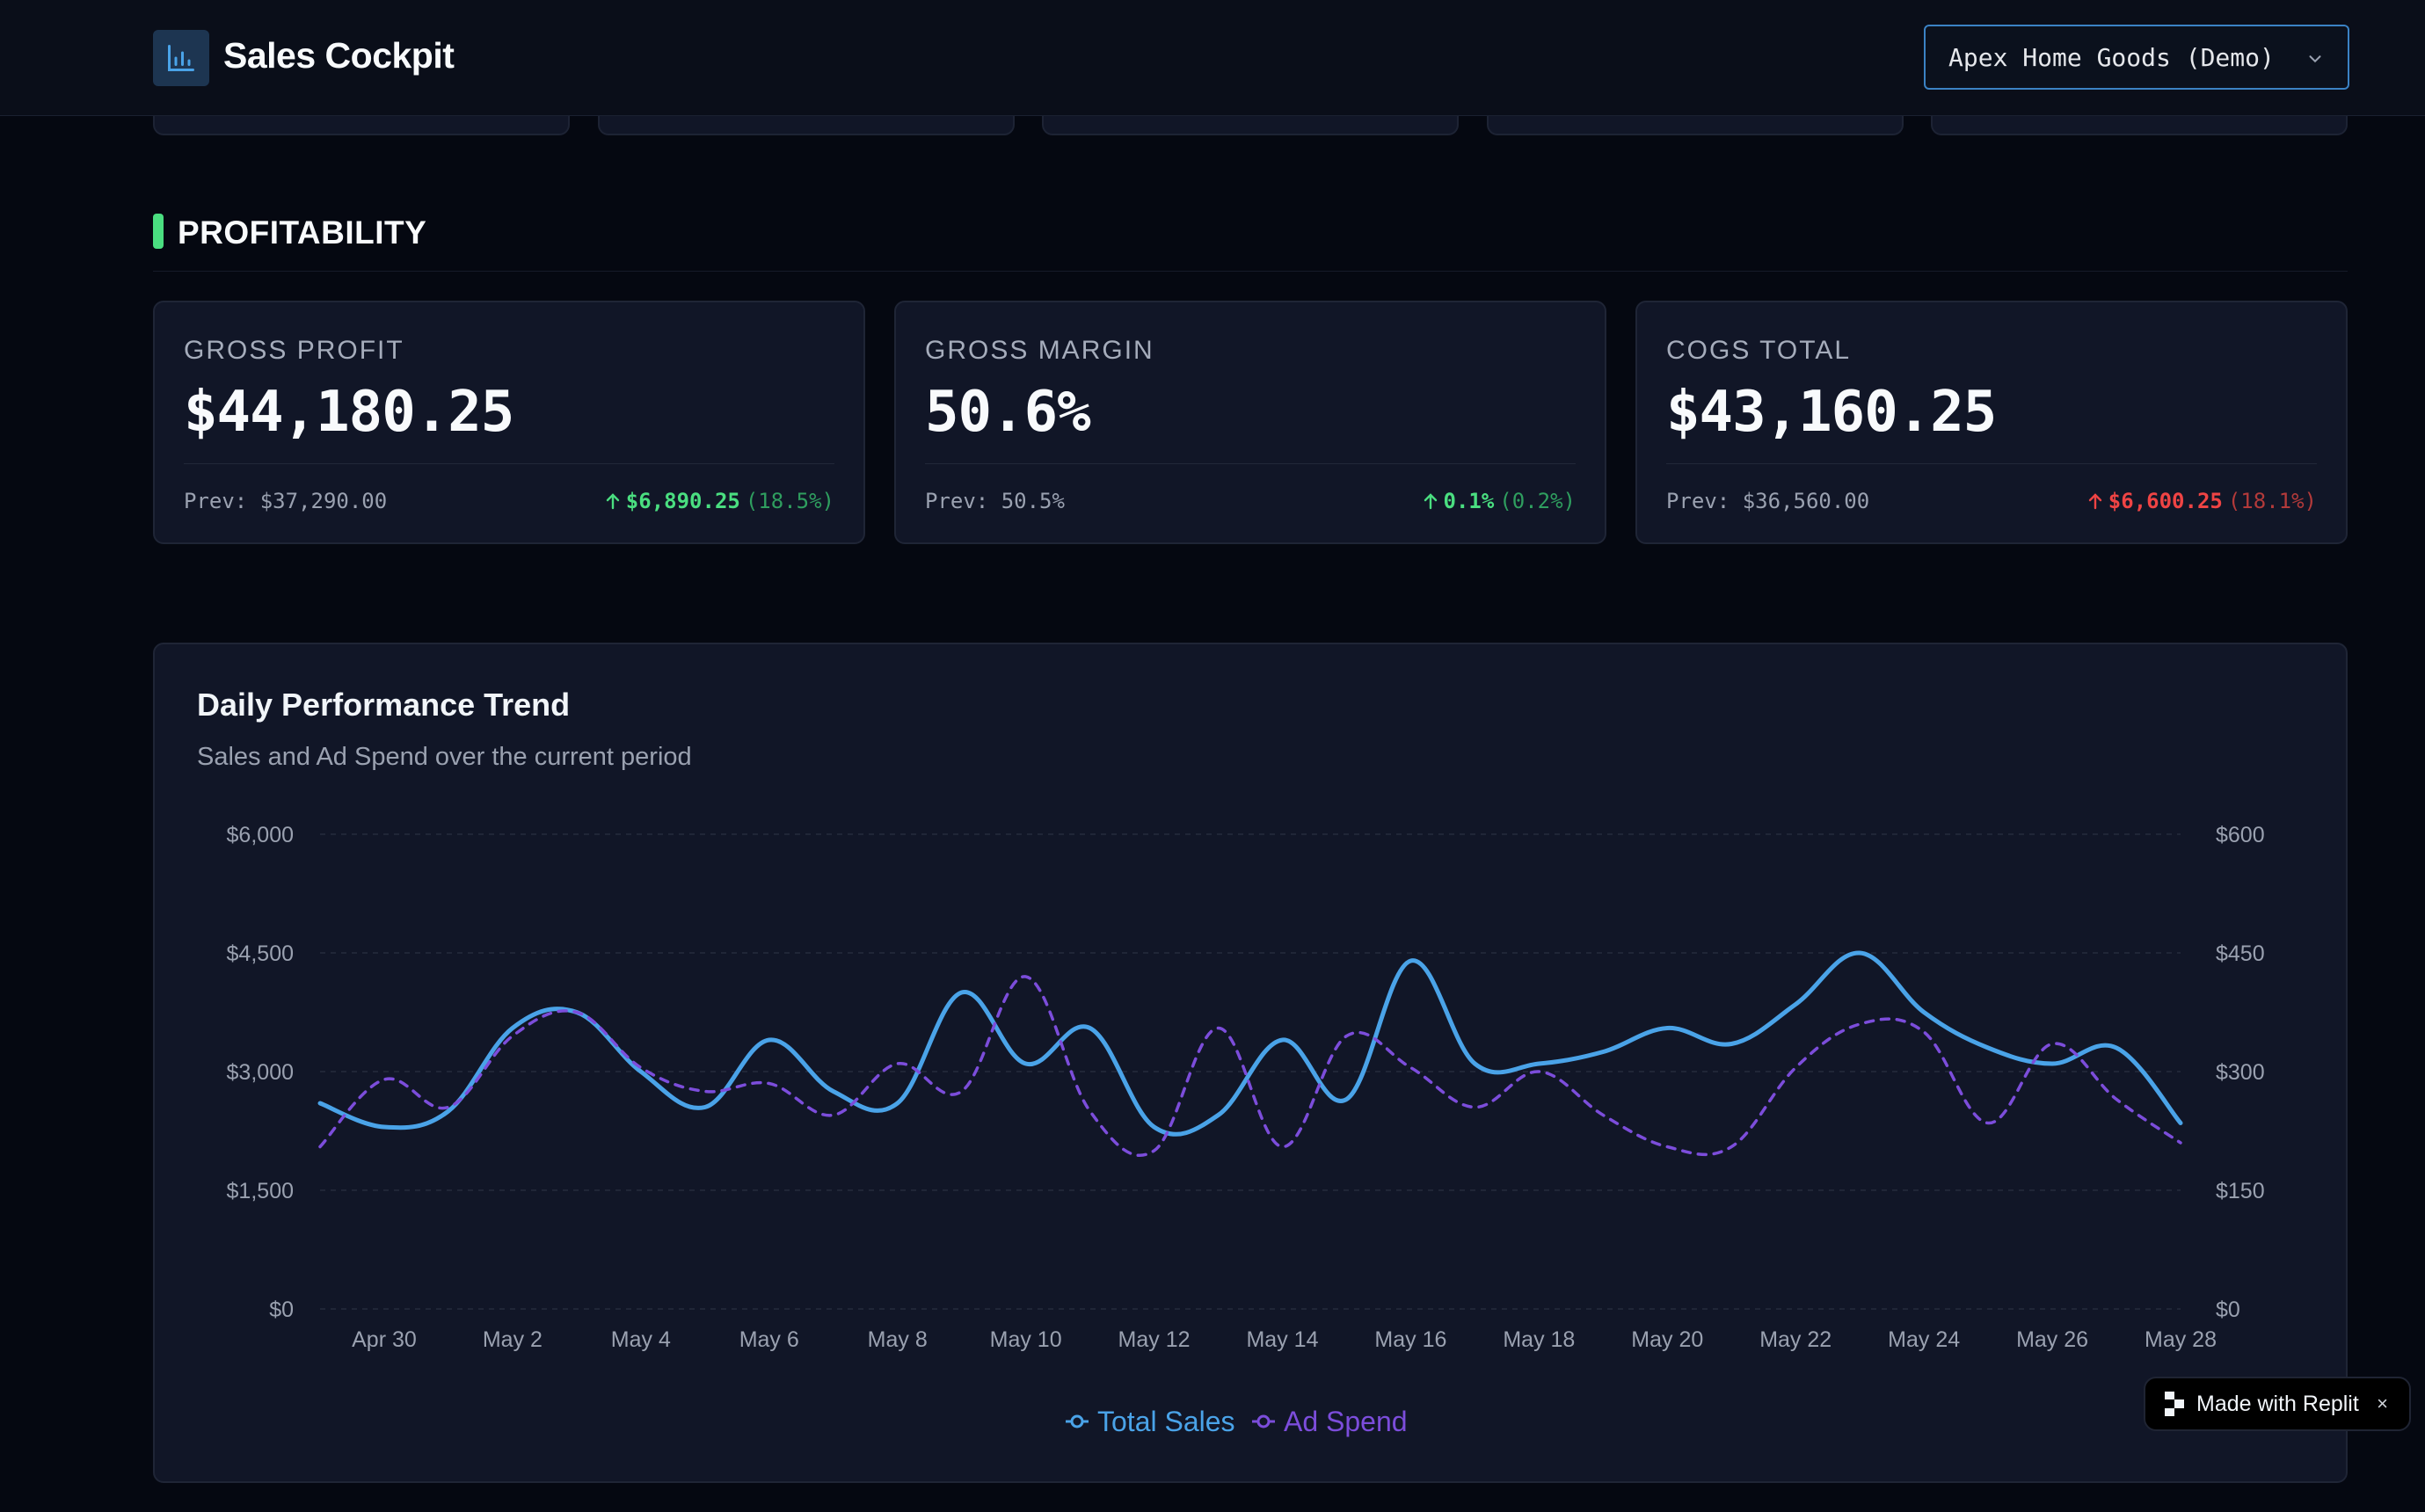  What do you see at coordinates (260, 954) in the screenshot?
I see `y-axis-left-tick-label: $4,500` at bounding box center [260, 954].